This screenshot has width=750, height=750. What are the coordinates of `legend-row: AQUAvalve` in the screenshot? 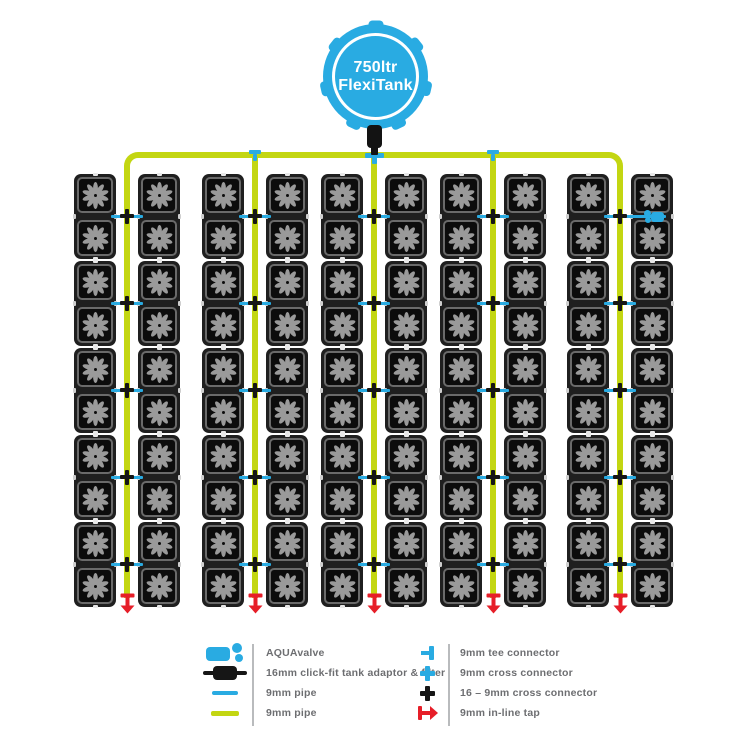 It's located at (321, 653).